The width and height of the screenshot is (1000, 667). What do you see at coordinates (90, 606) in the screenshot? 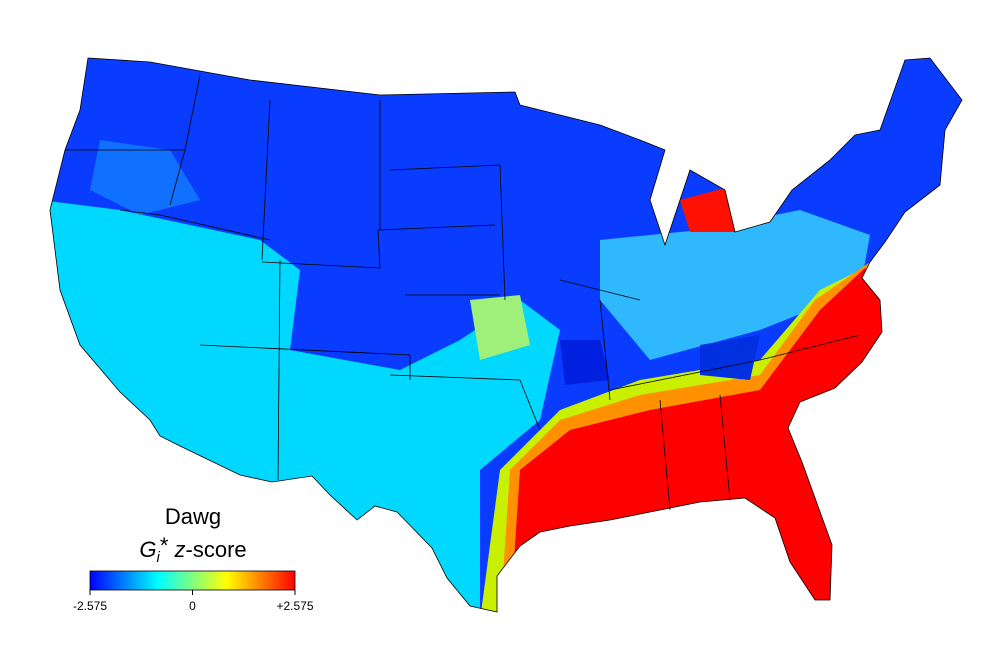
I see `colorbar-tick-label: -2.575` at bounding box center [90, 606].